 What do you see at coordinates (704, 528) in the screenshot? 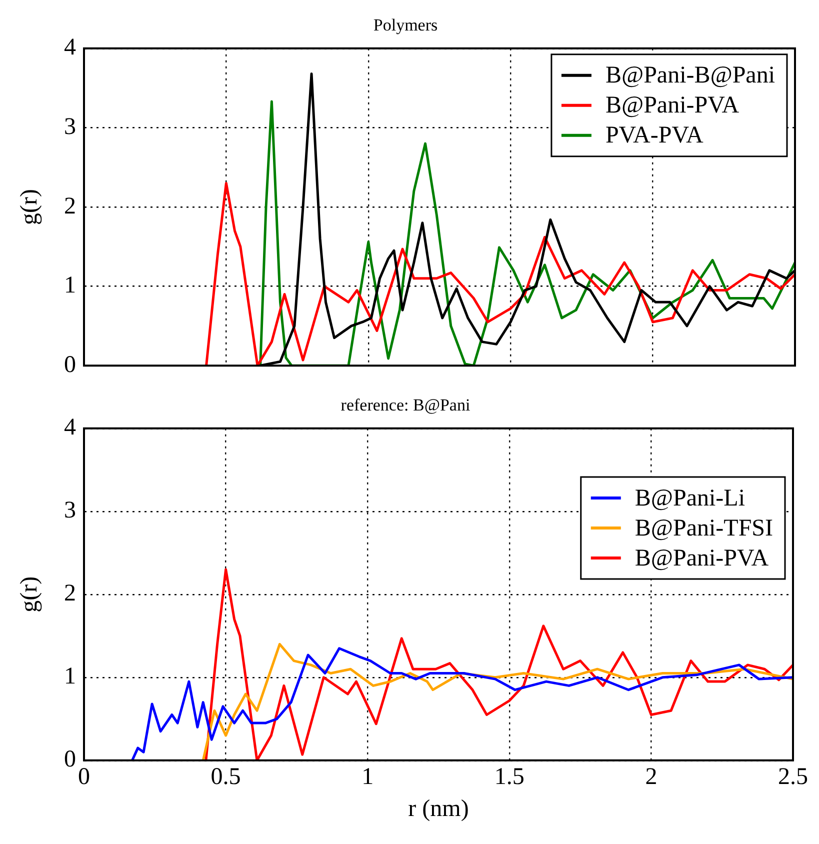
I see `legend-label: B@Pani-TFSI` at bounding box center [704, 528].